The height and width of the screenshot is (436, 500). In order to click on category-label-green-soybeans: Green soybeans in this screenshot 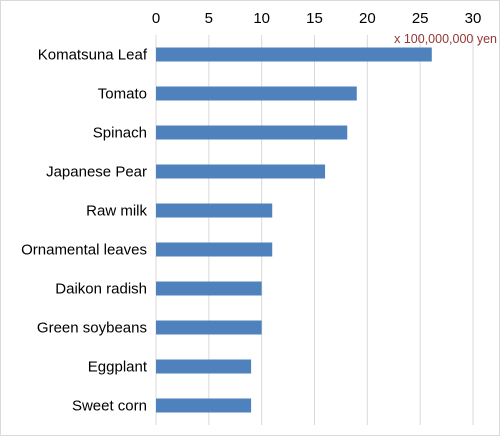, I will do `click(92, 328)`.